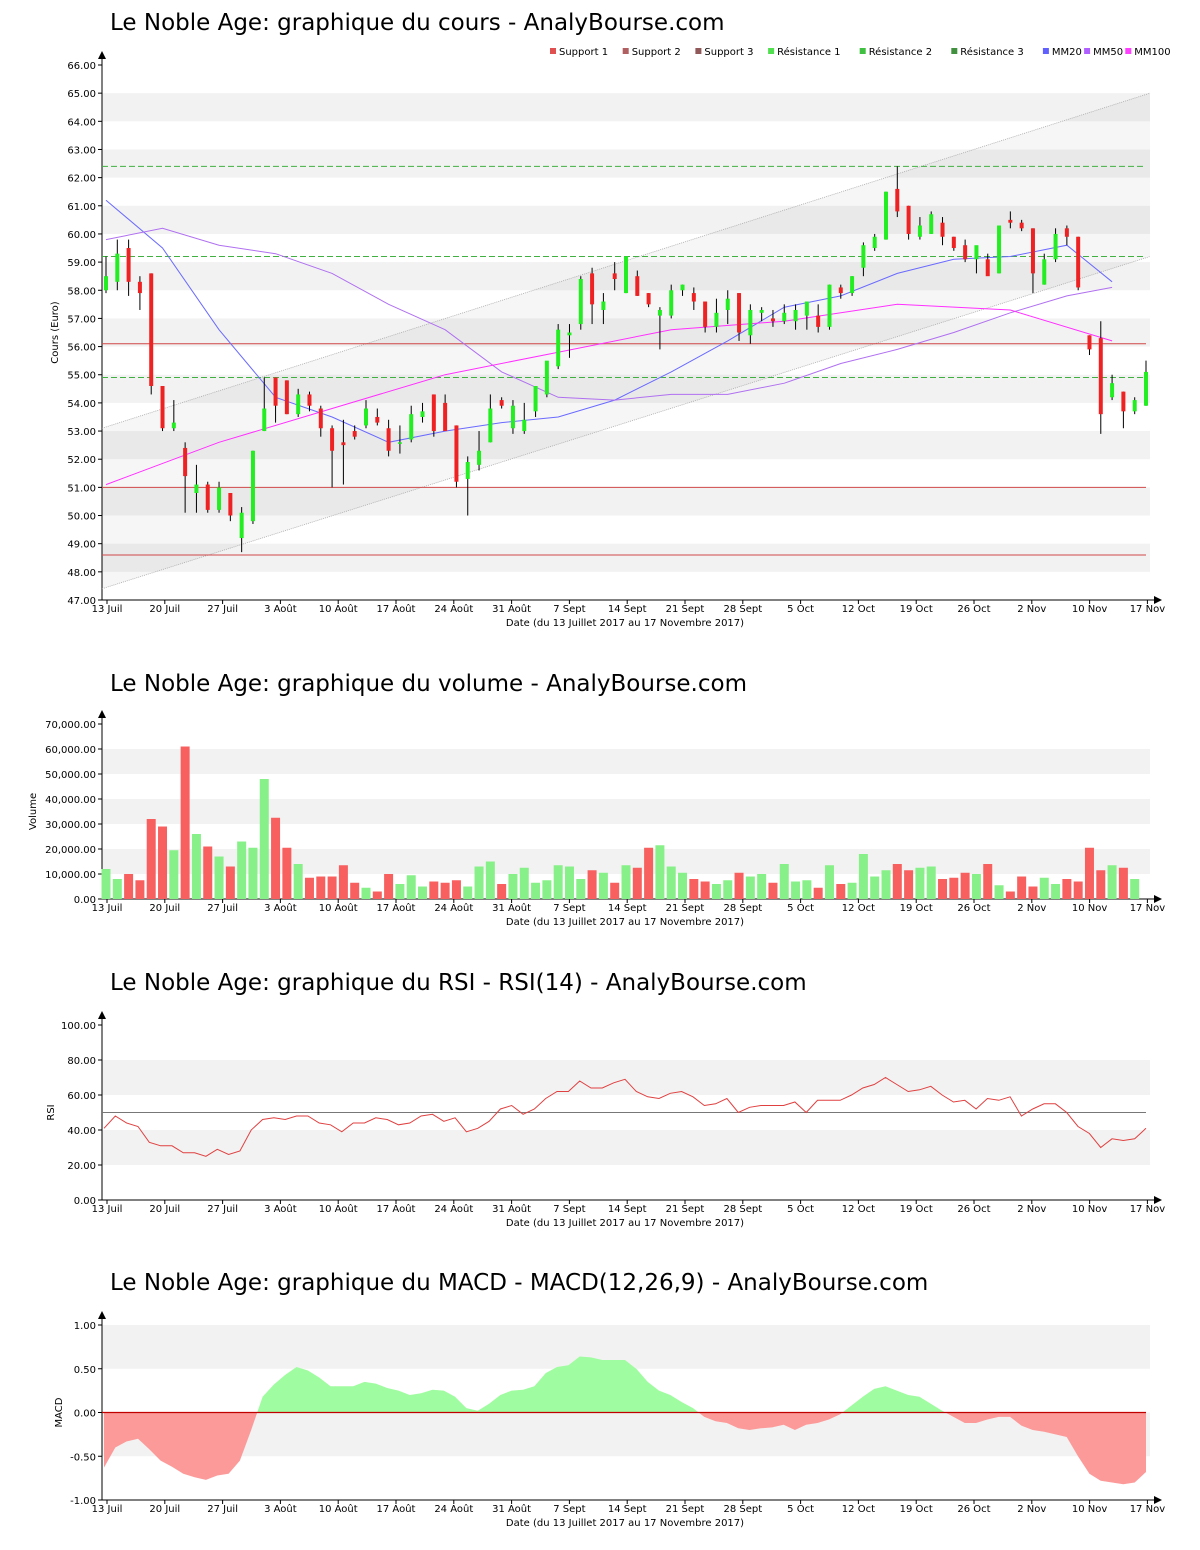 Image resolution: width=1200 pixels, height=1550 pixels. Describe the element at coordinates (626, 1434) in the screenshot. I see `macd-grid-band` at that location.